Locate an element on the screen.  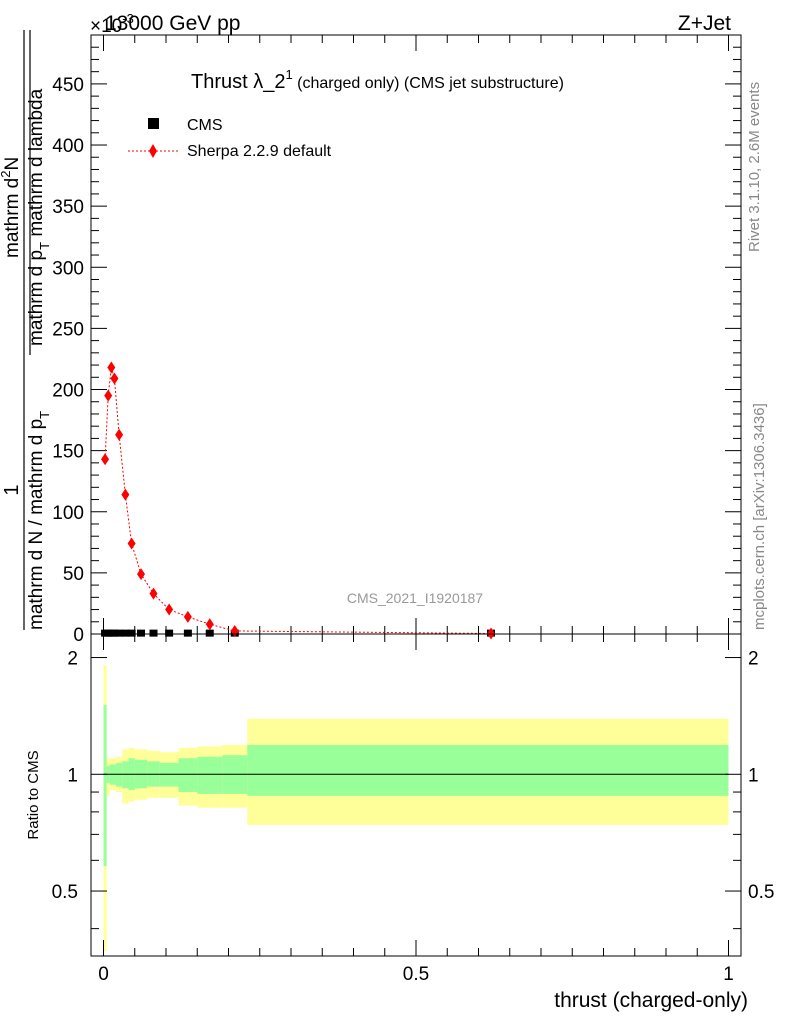
process-label: Z+Jet is located at coordinates (704, 23).